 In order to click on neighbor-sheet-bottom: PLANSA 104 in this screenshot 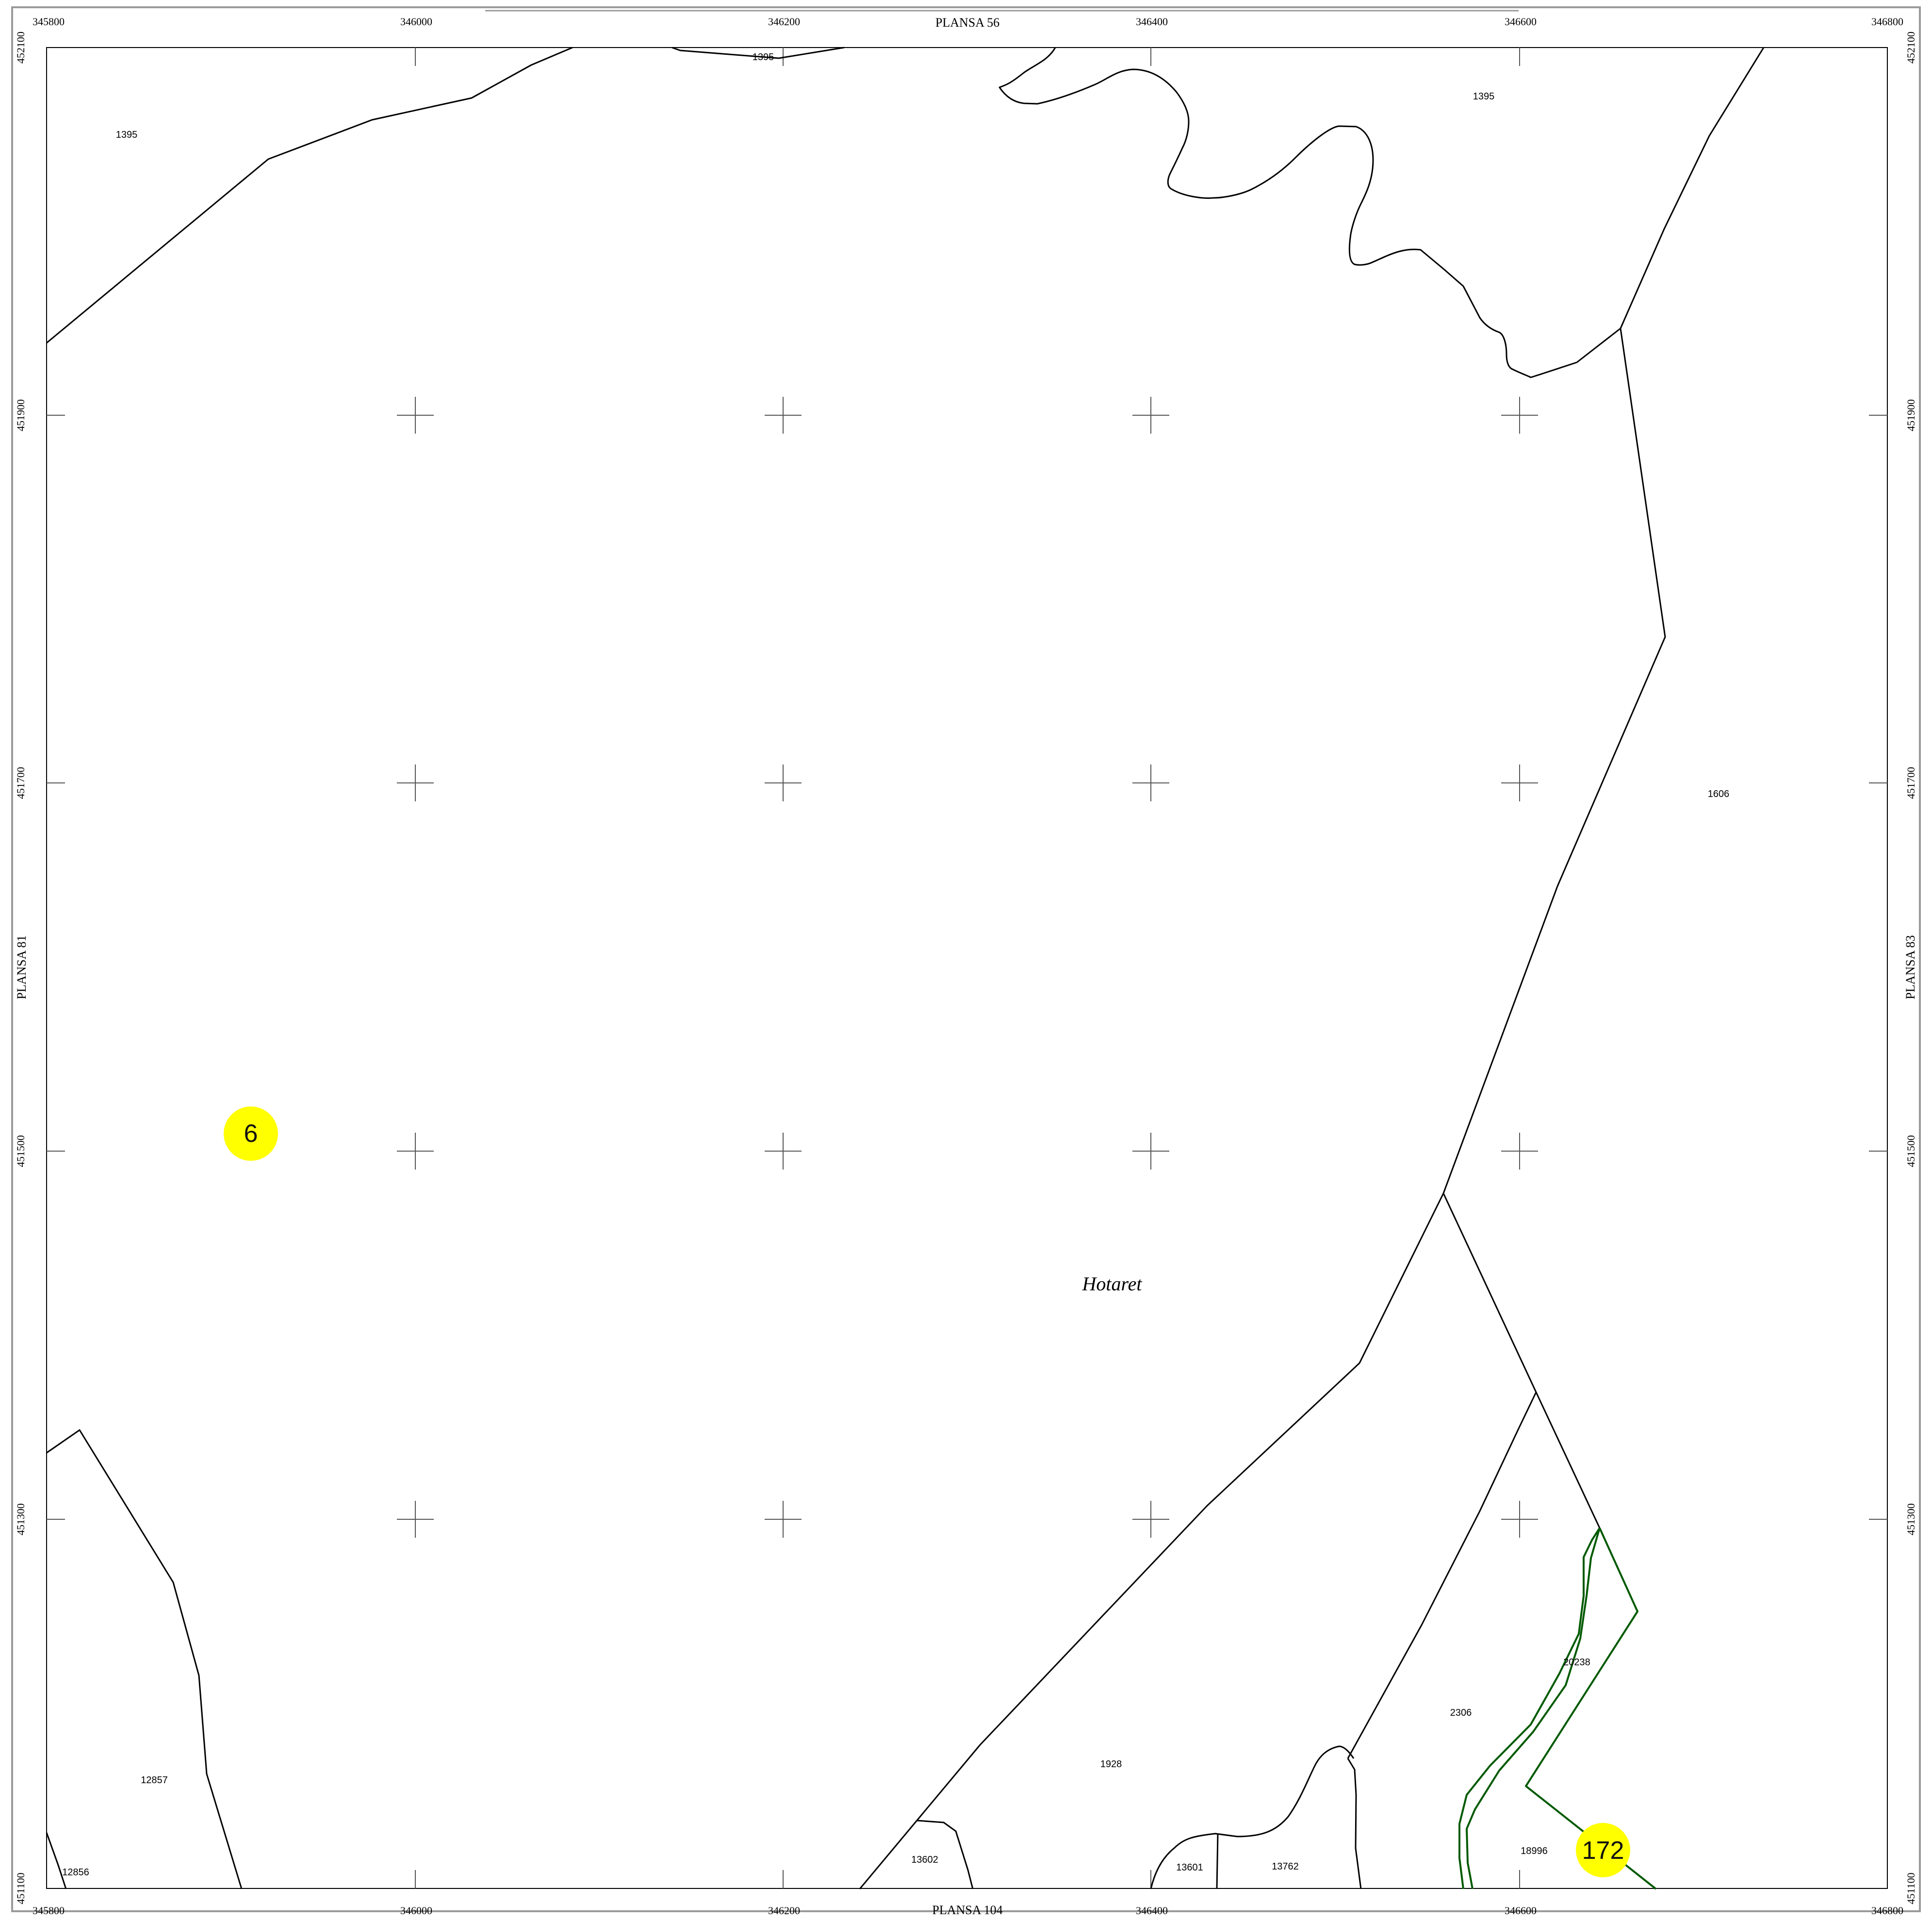, I will do `click(967, 1910)`.